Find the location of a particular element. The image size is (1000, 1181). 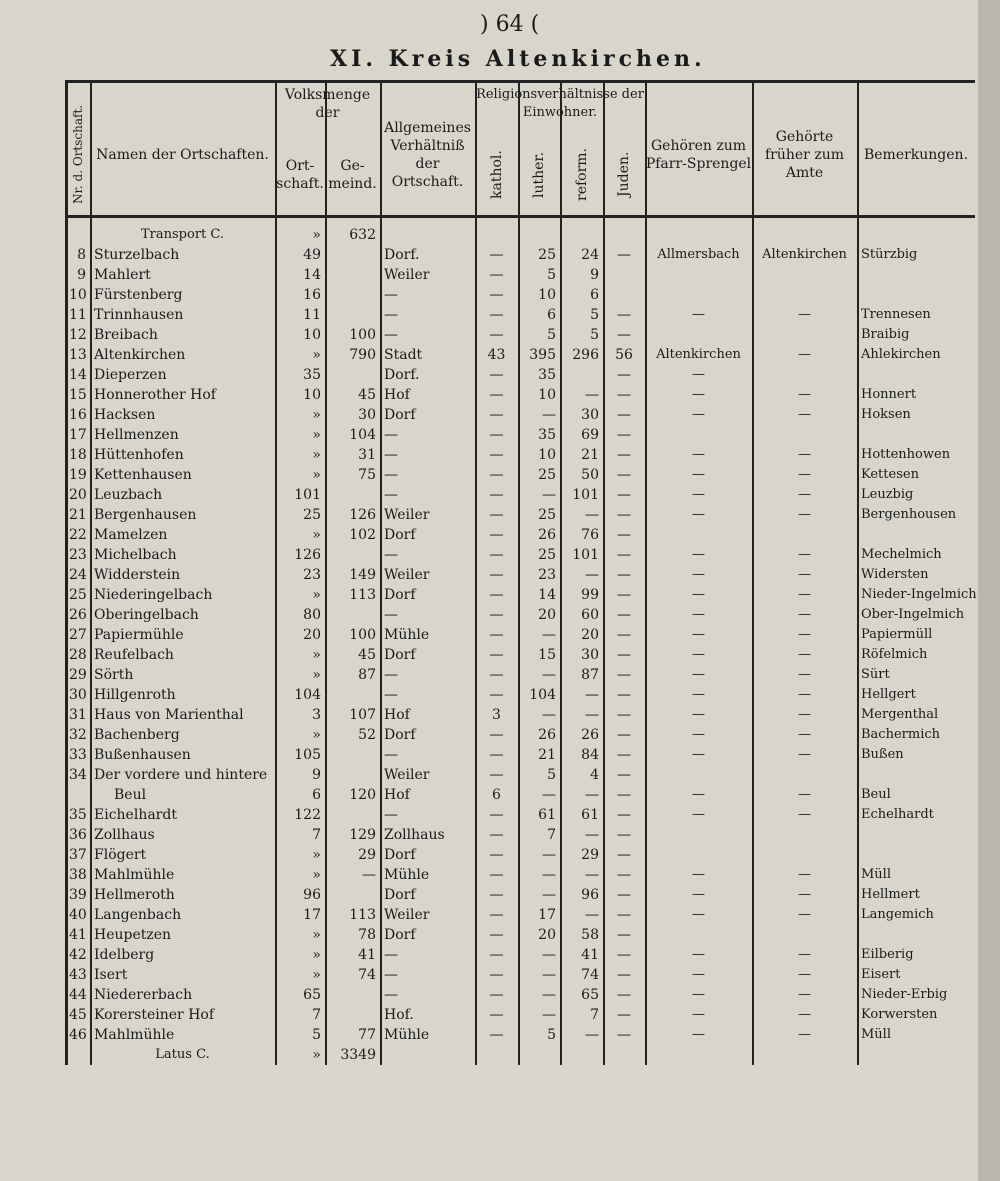

cell: Dorf is located at coordinates (400, 415).